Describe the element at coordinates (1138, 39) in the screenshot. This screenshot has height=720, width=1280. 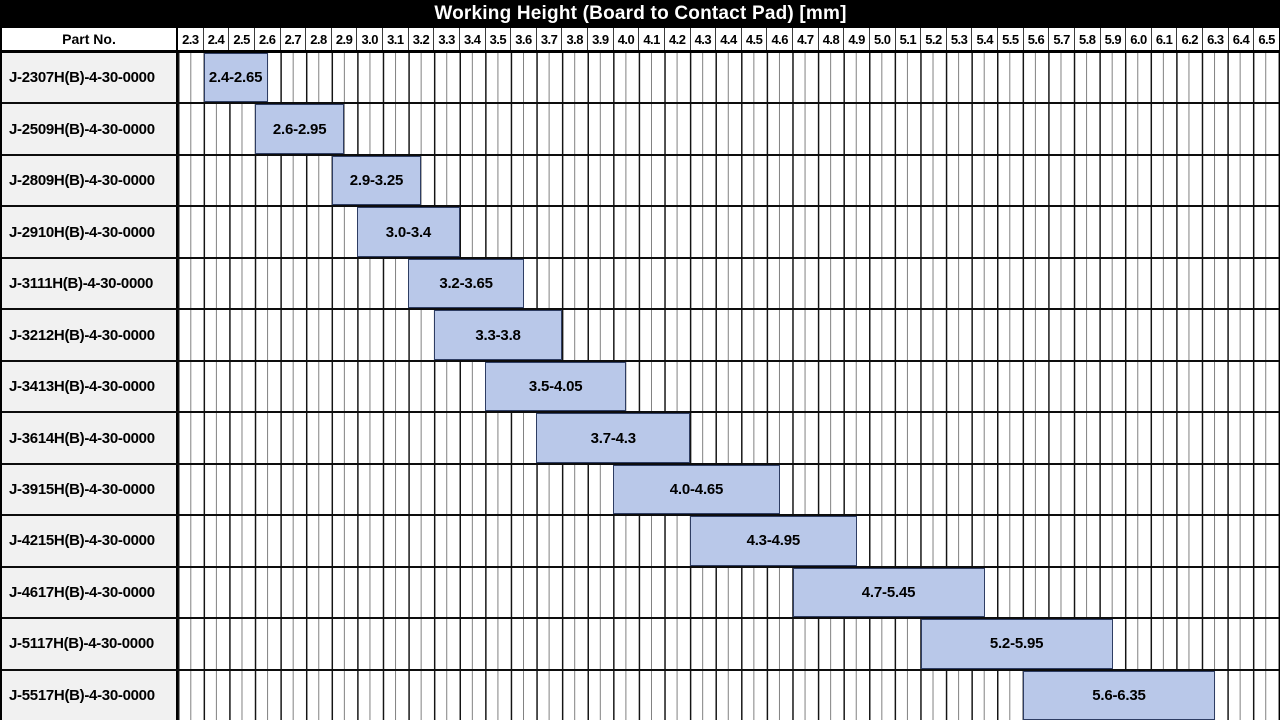
I see `axis-tick-label: 6.0` at that location.